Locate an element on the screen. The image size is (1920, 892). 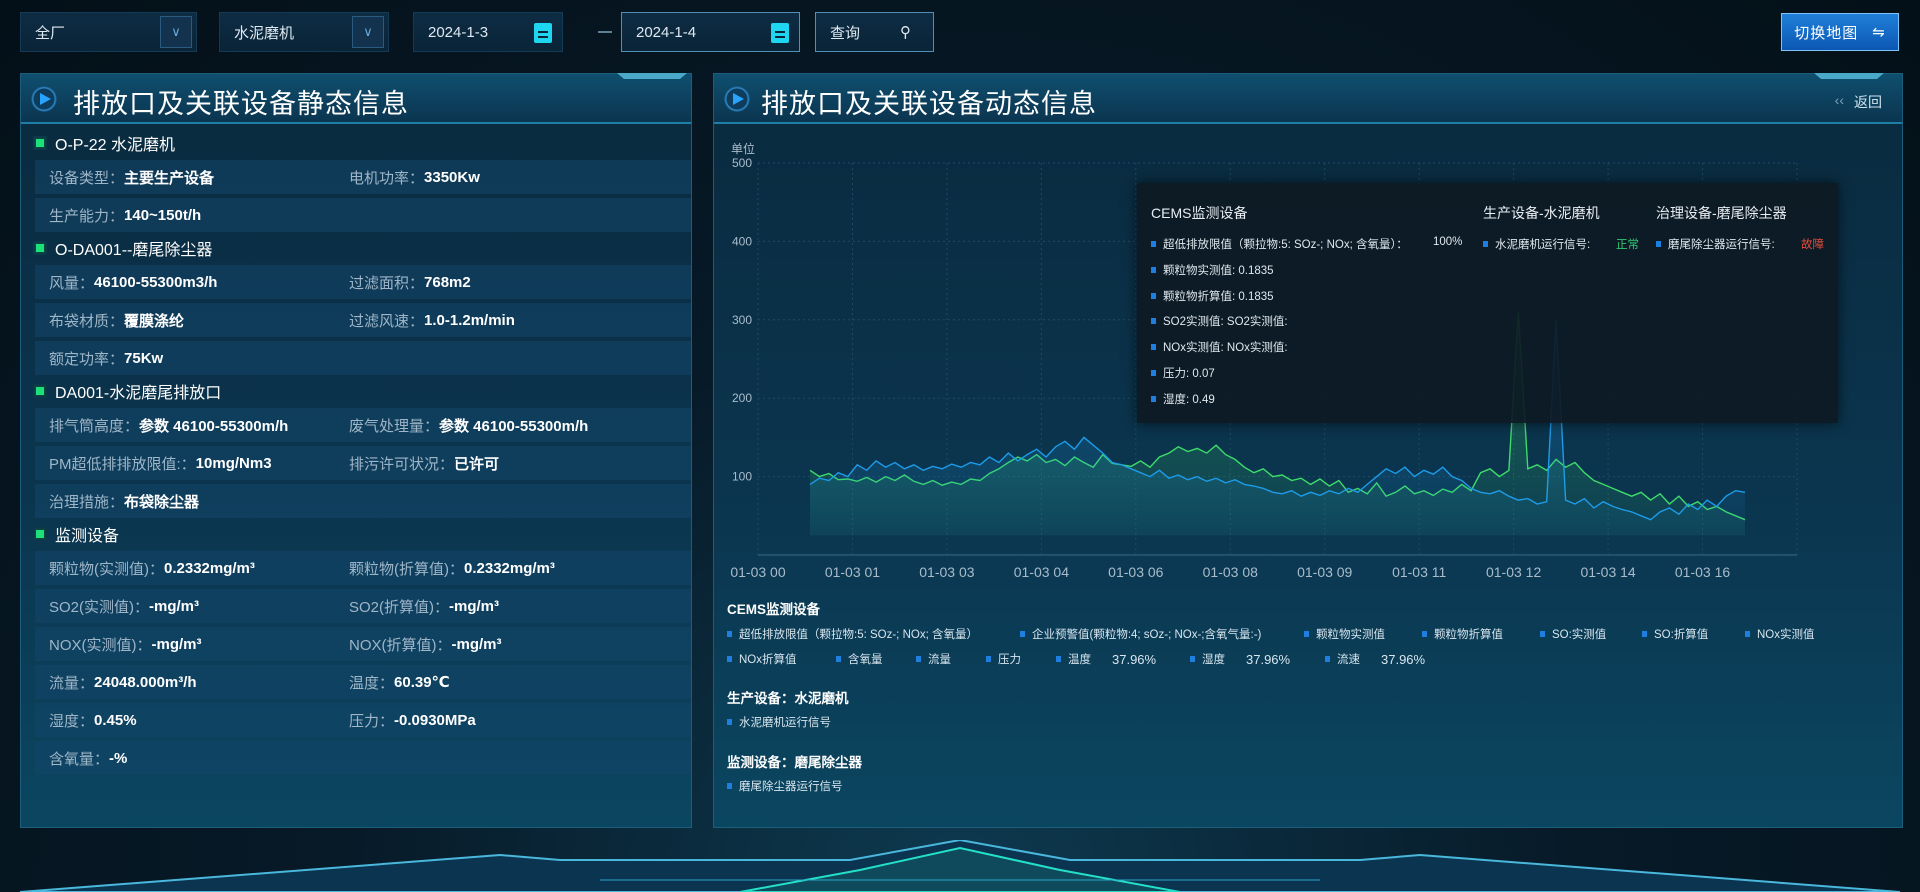
legend-item-label: SO:实测值 is located at coordinates (1579, 635).